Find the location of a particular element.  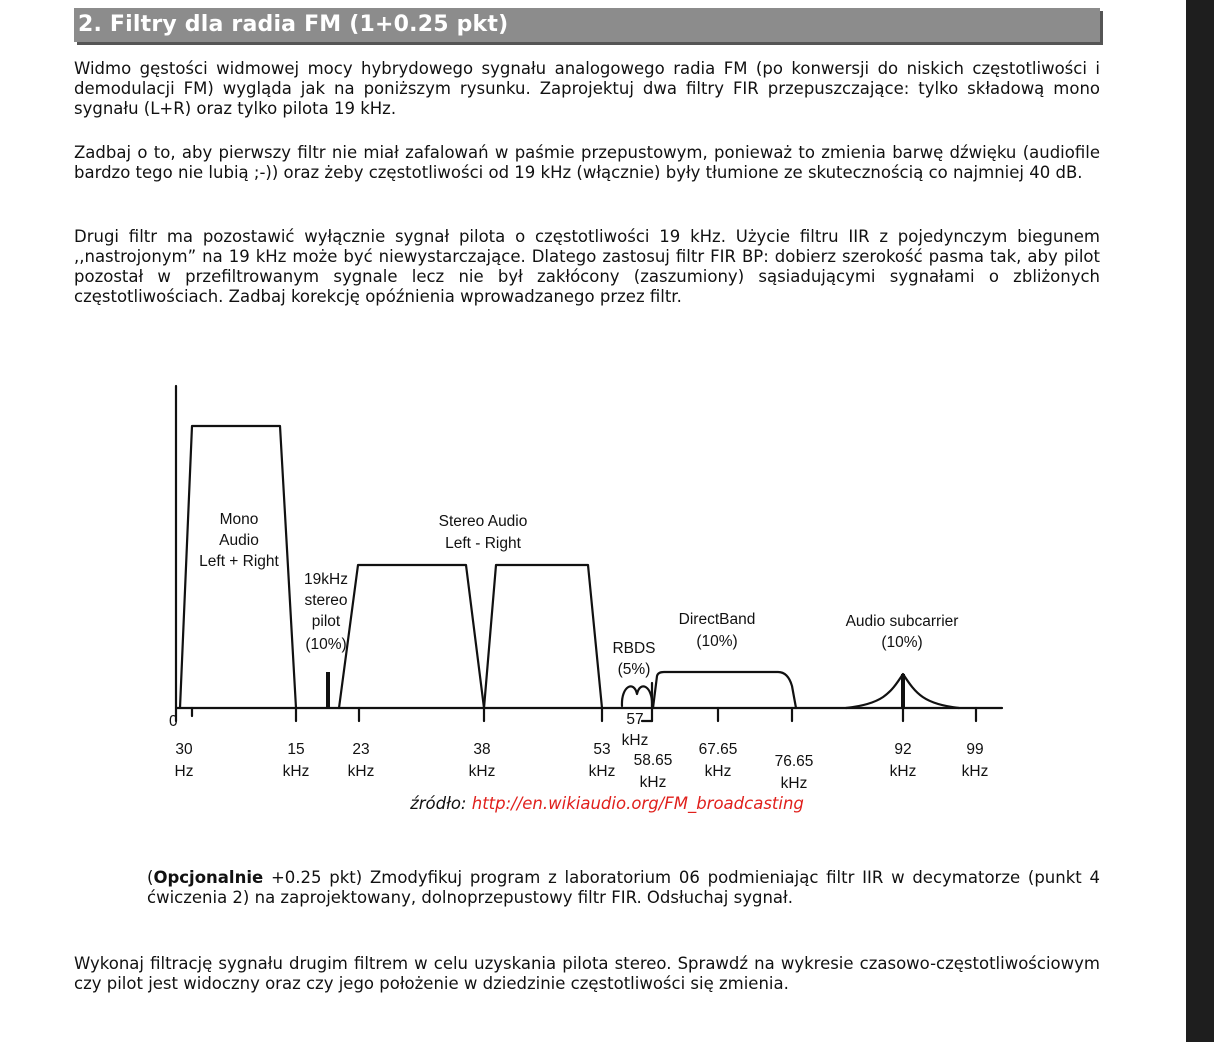

tick-label-58-65-unit: kHz is located at coordinates (653, 782).